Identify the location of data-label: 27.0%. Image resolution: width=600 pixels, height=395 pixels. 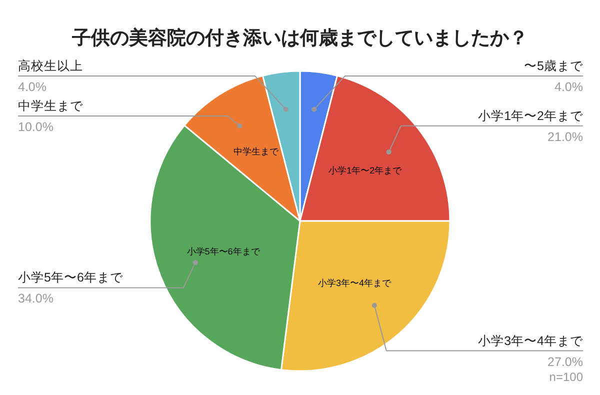
(565, 361).